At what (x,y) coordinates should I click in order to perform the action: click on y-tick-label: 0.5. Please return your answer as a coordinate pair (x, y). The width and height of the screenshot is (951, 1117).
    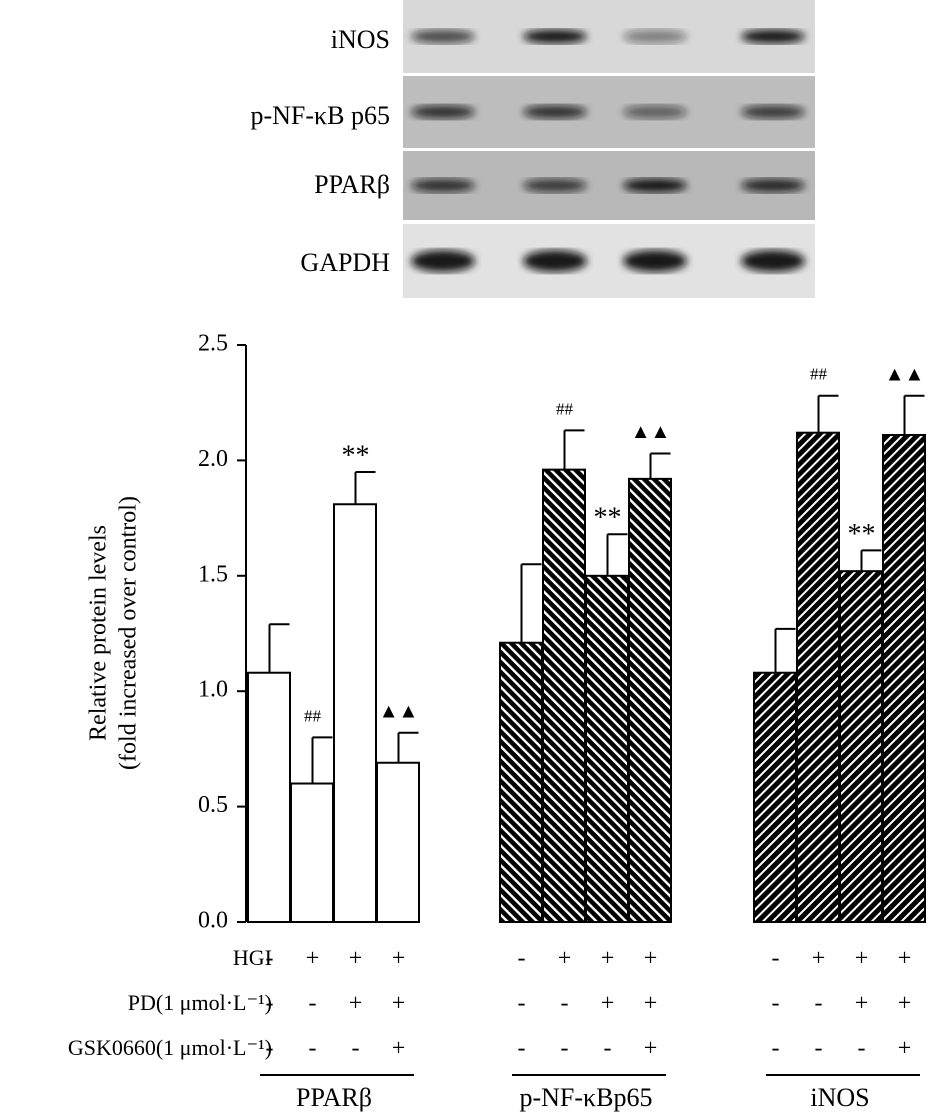
    Looking at the image, I should click on (213, 805).